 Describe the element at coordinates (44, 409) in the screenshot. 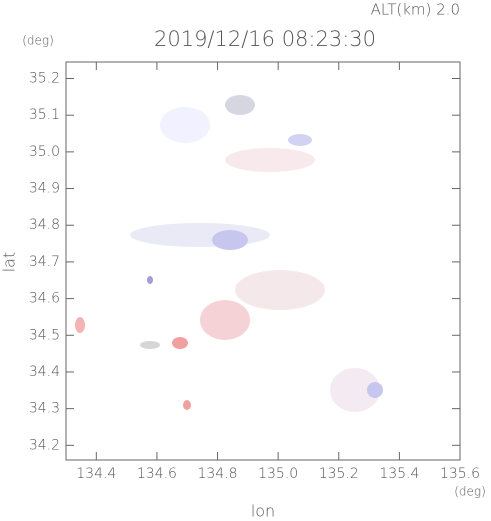

I see `y-tick-label: 34.3` at that location.